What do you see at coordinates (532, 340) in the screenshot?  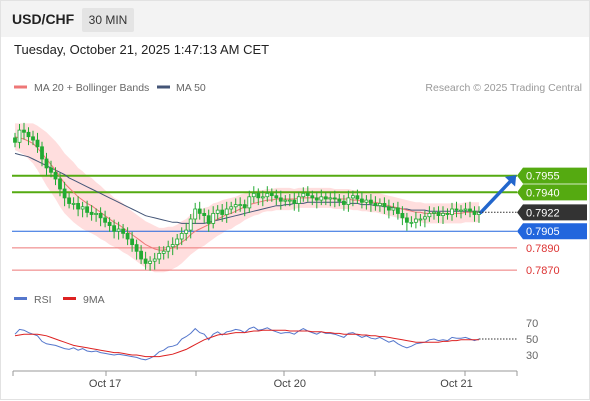 I see `rsi-tick-50: 50` at bounding box center [532, 340].